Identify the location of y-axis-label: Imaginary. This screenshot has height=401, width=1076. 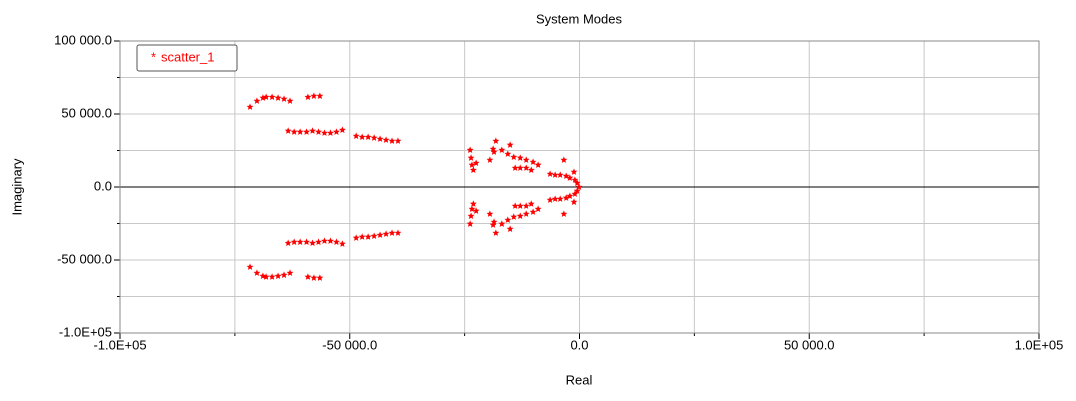
(16, 187).